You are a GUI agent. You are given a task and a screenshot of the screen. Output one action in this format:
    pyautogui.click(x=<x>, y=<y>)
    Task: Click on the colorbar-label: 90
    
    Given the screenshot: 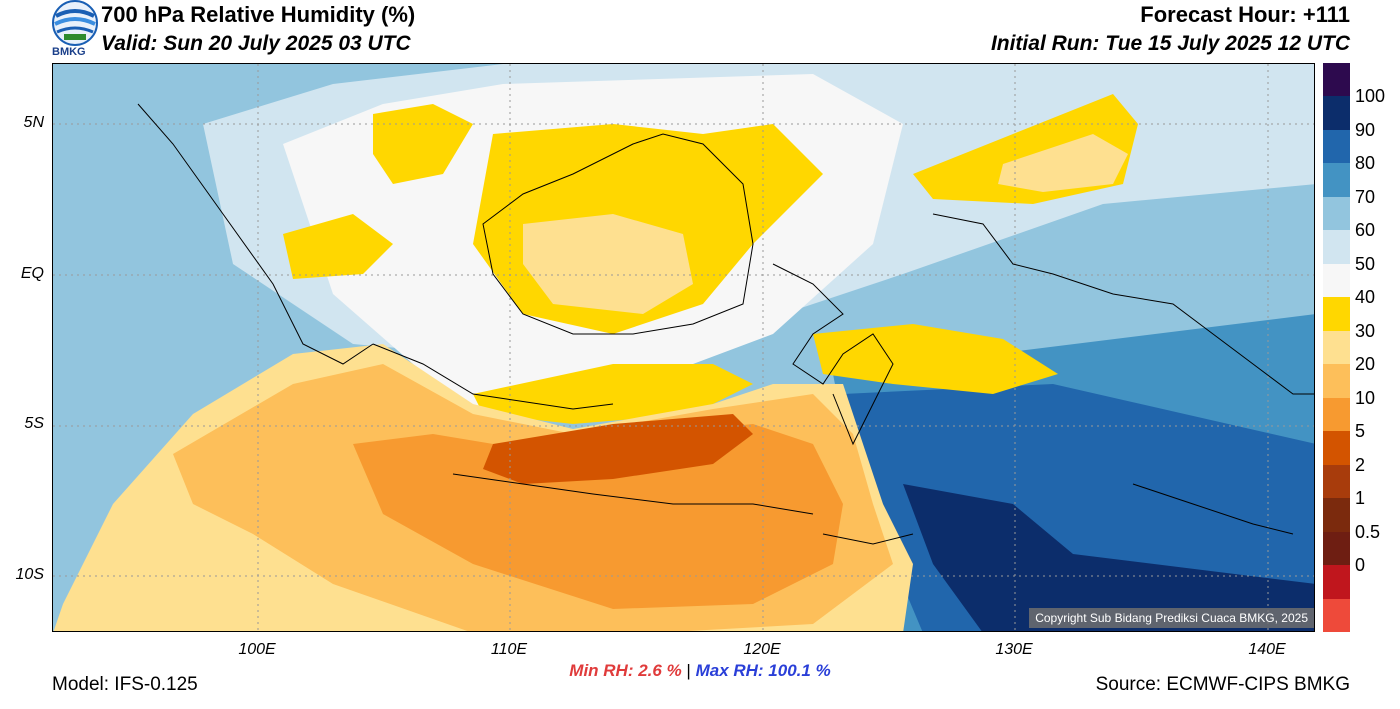 What is the action you would take?
    pyautogui.click(x=1365, y=129)
    